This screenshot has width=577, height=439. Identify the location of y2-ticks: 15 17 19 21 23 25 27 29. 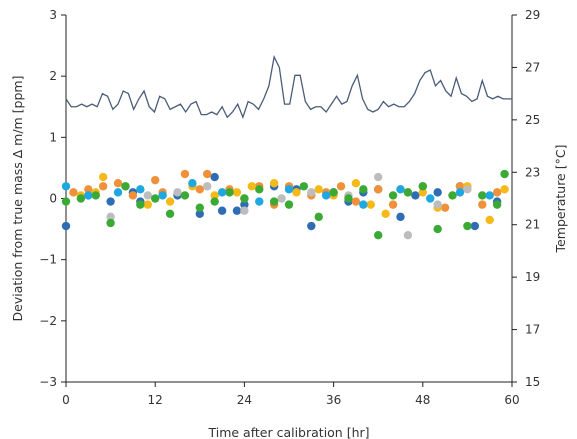
(526, 198).